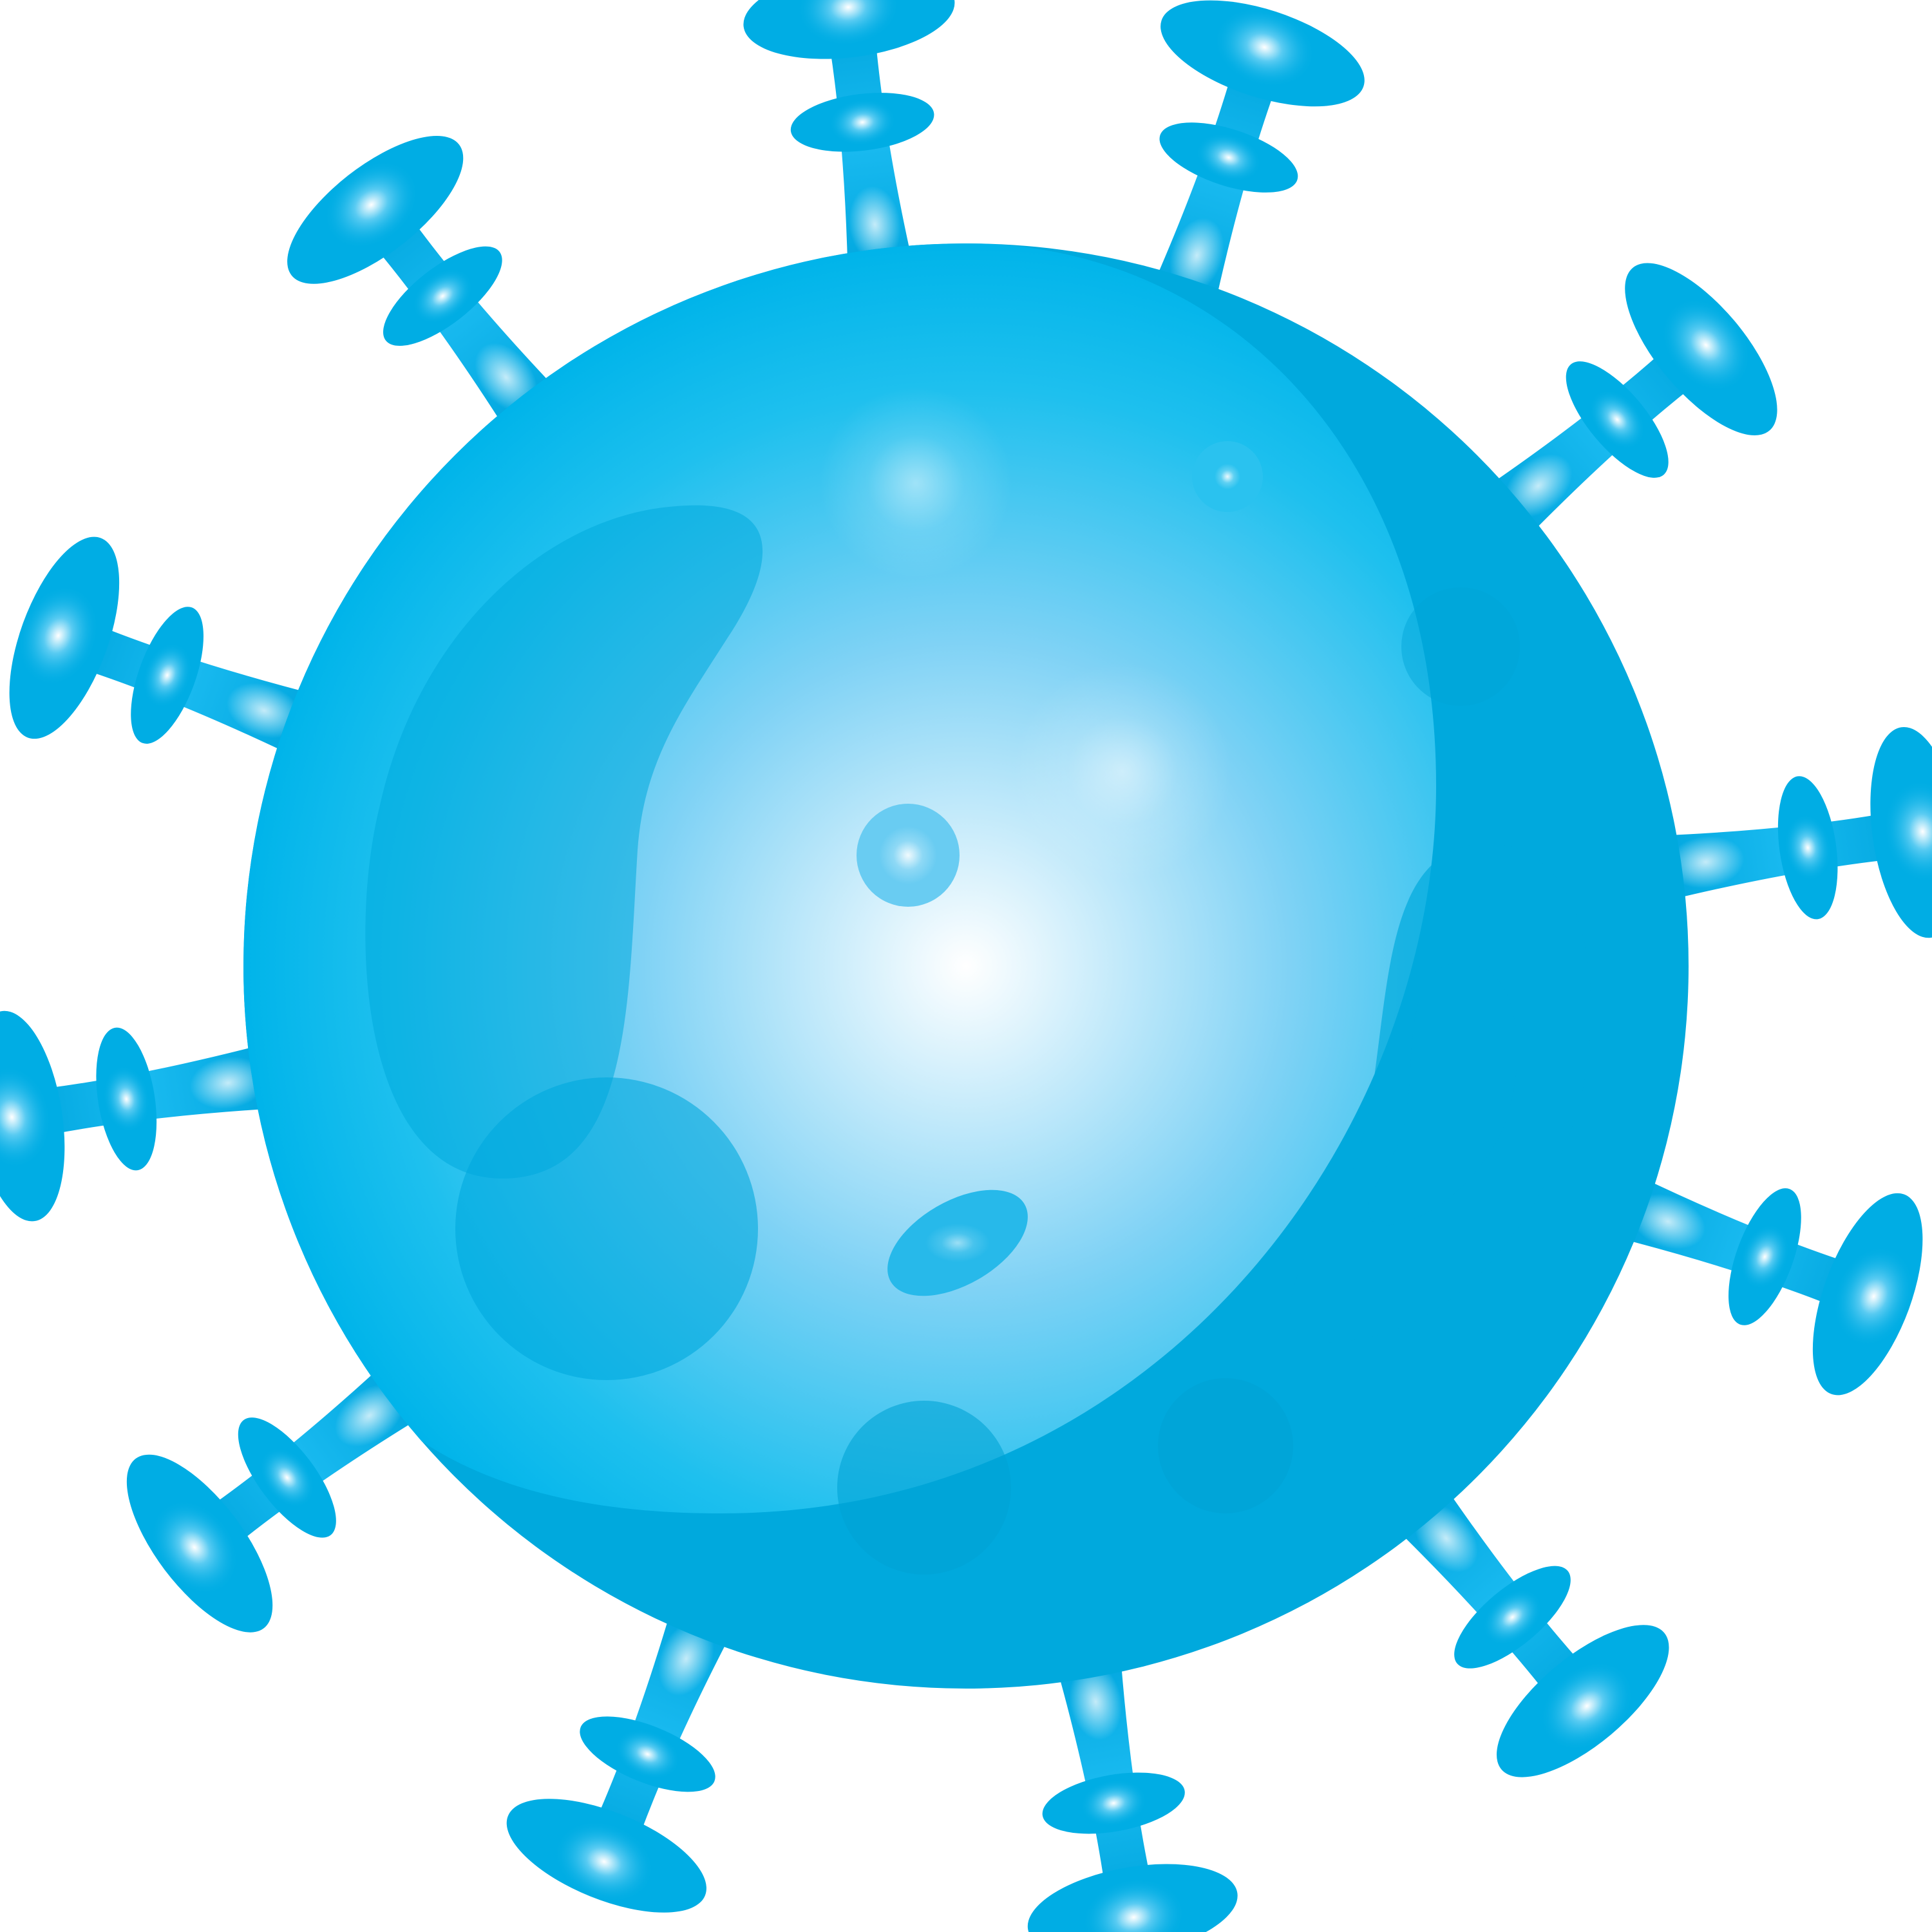 The width and height of the screenshot is (1932, 1932). I want to click on body-spot-oval-center-glint, so click(957, 1243).